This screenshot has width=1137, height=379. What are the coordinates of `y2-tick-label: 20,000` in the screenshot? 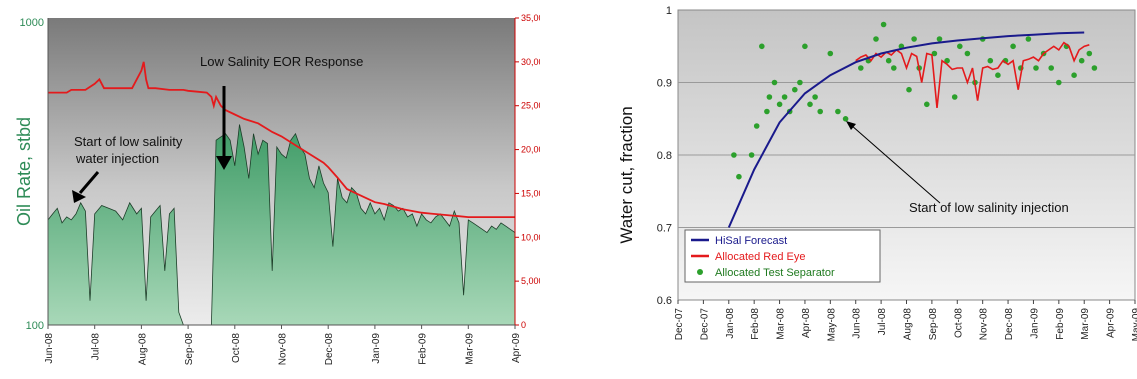 It's located at (530, 150).